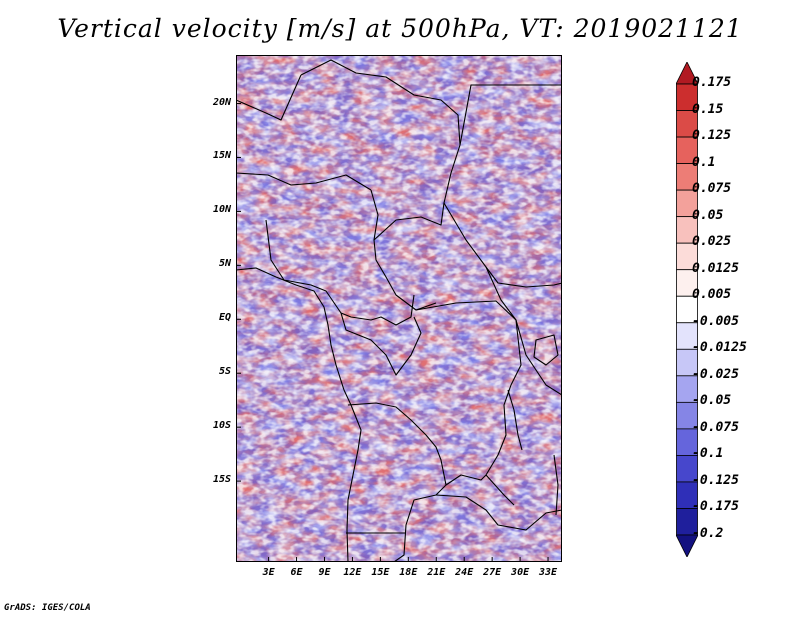 This screenshot has width=800, height=618. I want to click on lon-label: 30E, so click(520, 572).